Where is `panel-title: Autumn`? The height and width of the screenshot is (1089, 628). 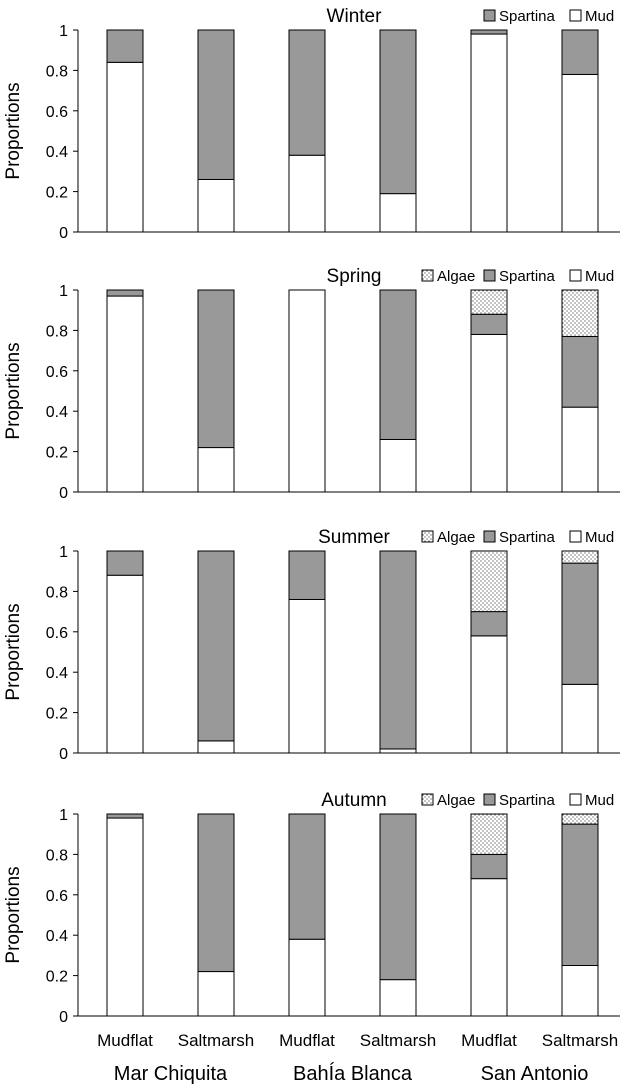 panel-title: Autumn is located at coordinates (353, 800).